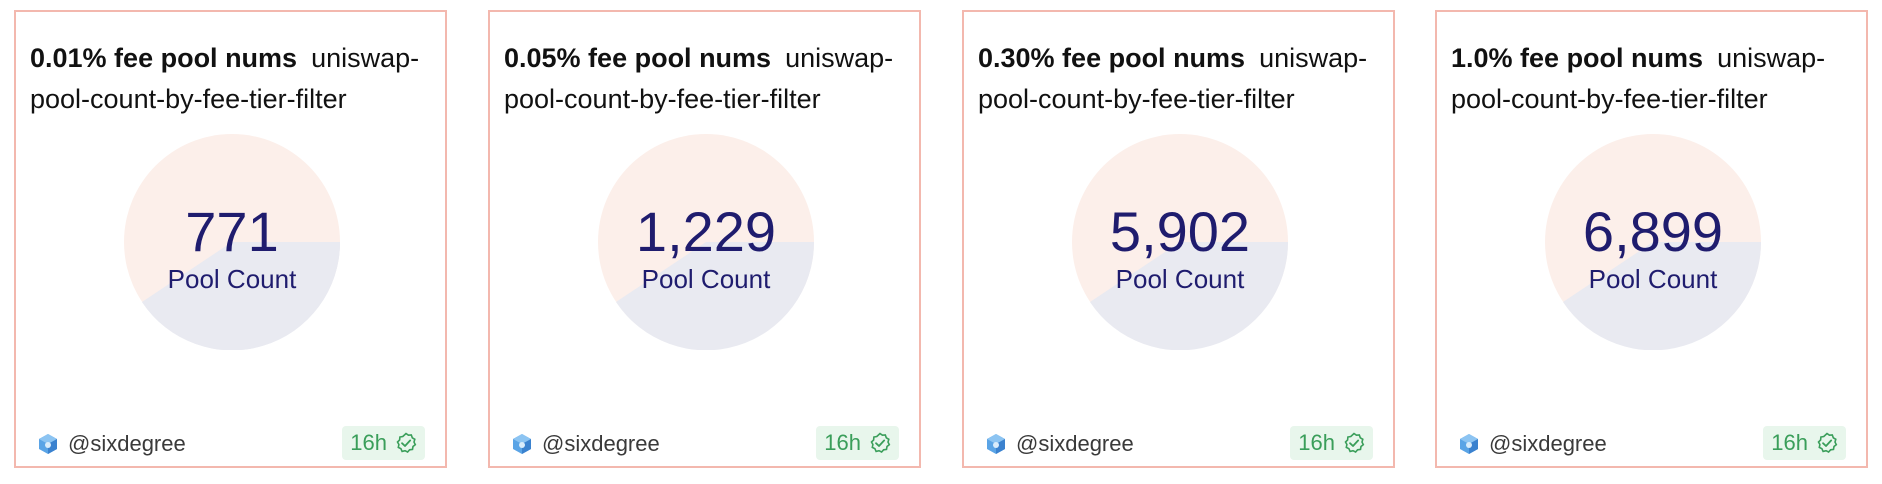 The height and width of the screenshot is (484, 1882). Describe the element at coordinates (1112, 58) in the screenshot. I see `card-name: 0.30% fee pool nums` at that location.